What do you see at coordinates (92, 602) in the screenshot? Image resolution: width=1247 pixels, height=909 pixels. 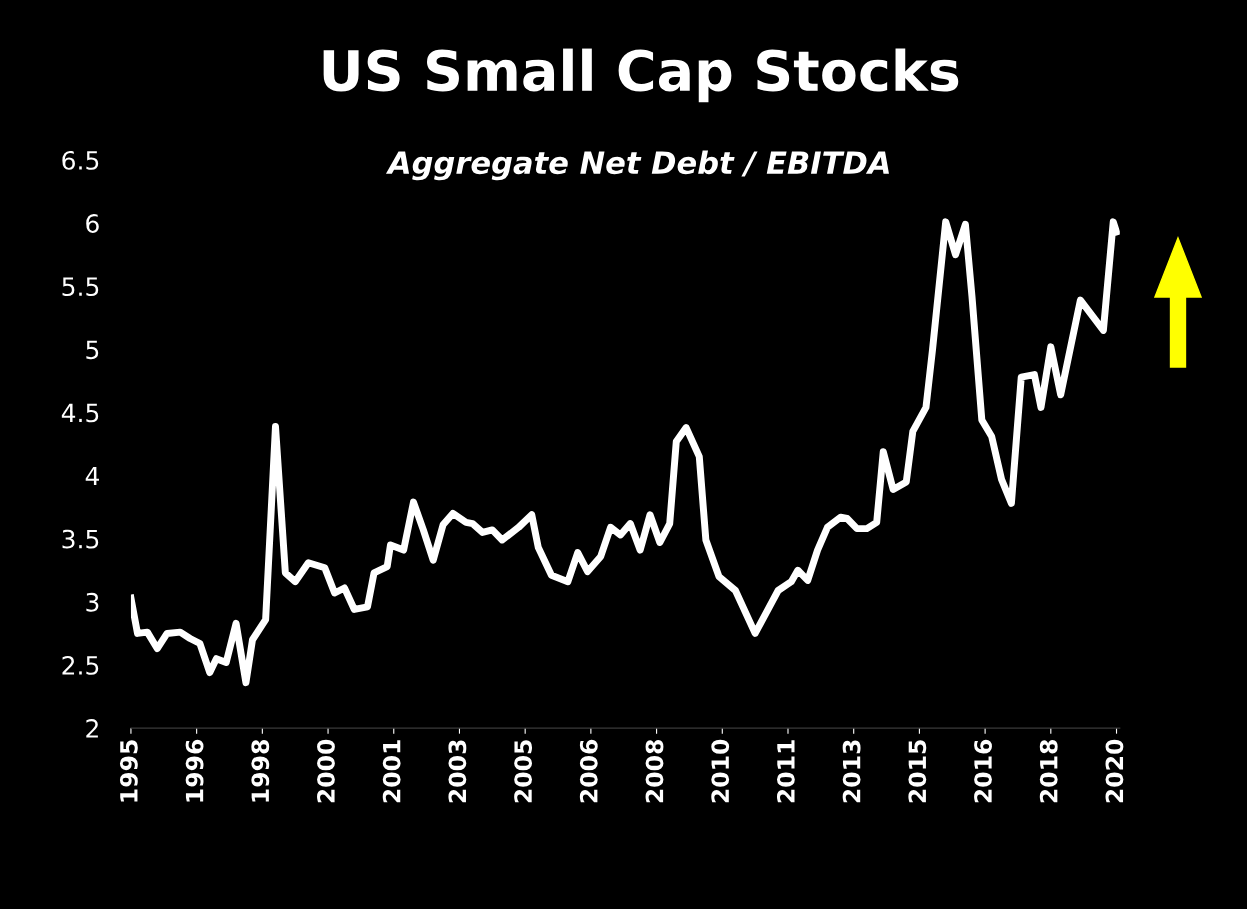 I see `y-tick-label: 3` at bounding box center [92, 602].